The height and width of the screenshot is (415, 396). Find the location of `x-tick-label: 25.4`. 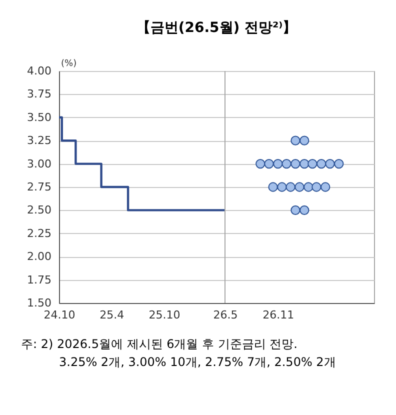

x-tick-label: 25.4 is located at coordinates (112, 315).